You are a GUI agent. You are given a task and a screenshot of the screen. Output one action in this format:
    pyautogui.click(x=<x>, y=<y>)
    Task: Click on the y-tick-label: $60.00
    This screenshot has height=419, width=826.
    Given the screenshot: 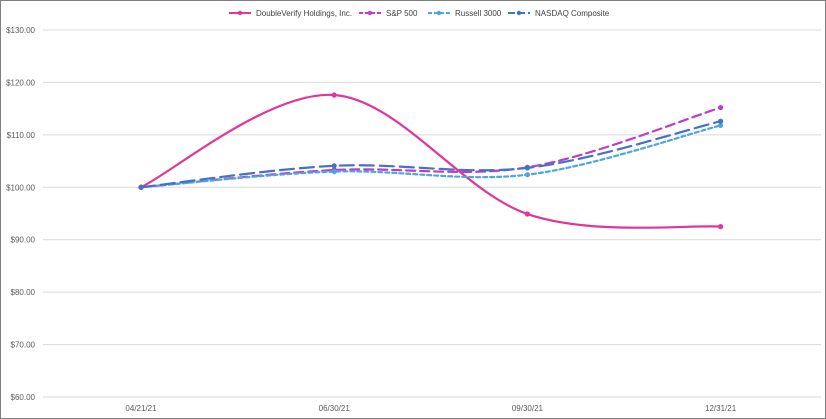 What is the action you would take?
    pyautogui.click(x=23, y=397)
    